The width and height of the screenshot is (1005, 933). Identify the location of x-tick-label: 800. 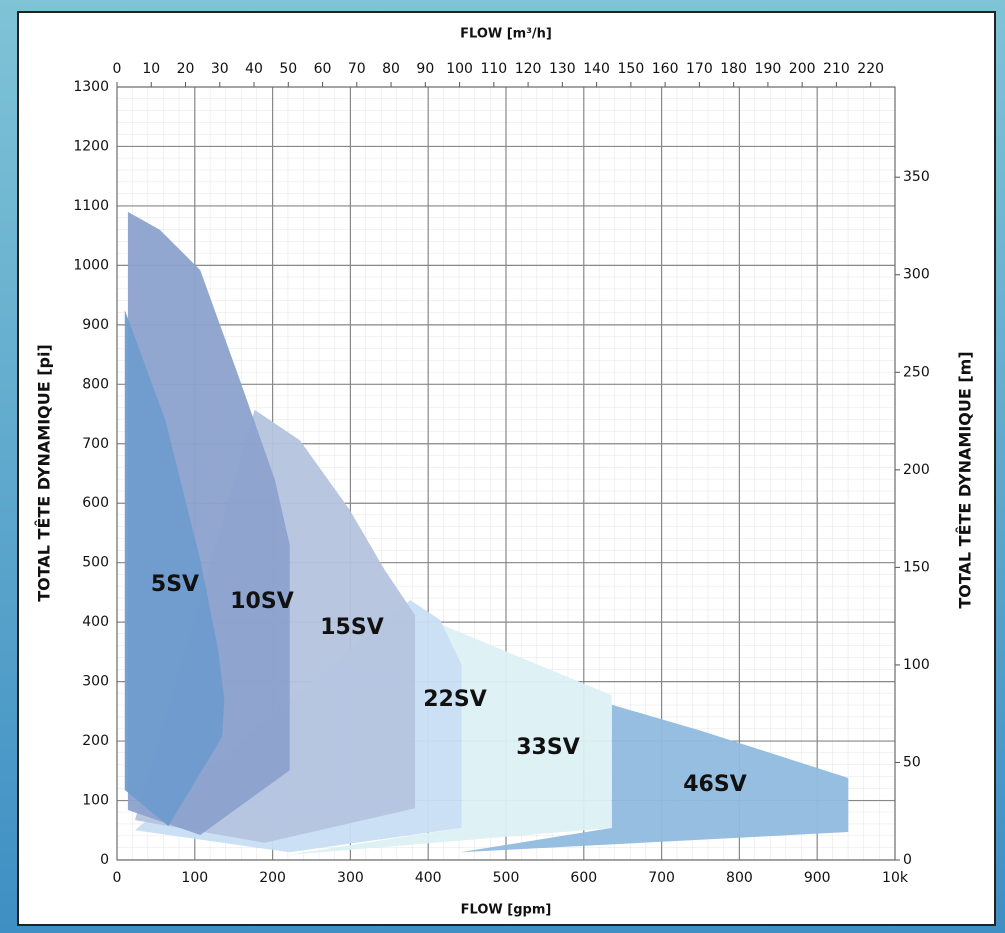
(739, 878).